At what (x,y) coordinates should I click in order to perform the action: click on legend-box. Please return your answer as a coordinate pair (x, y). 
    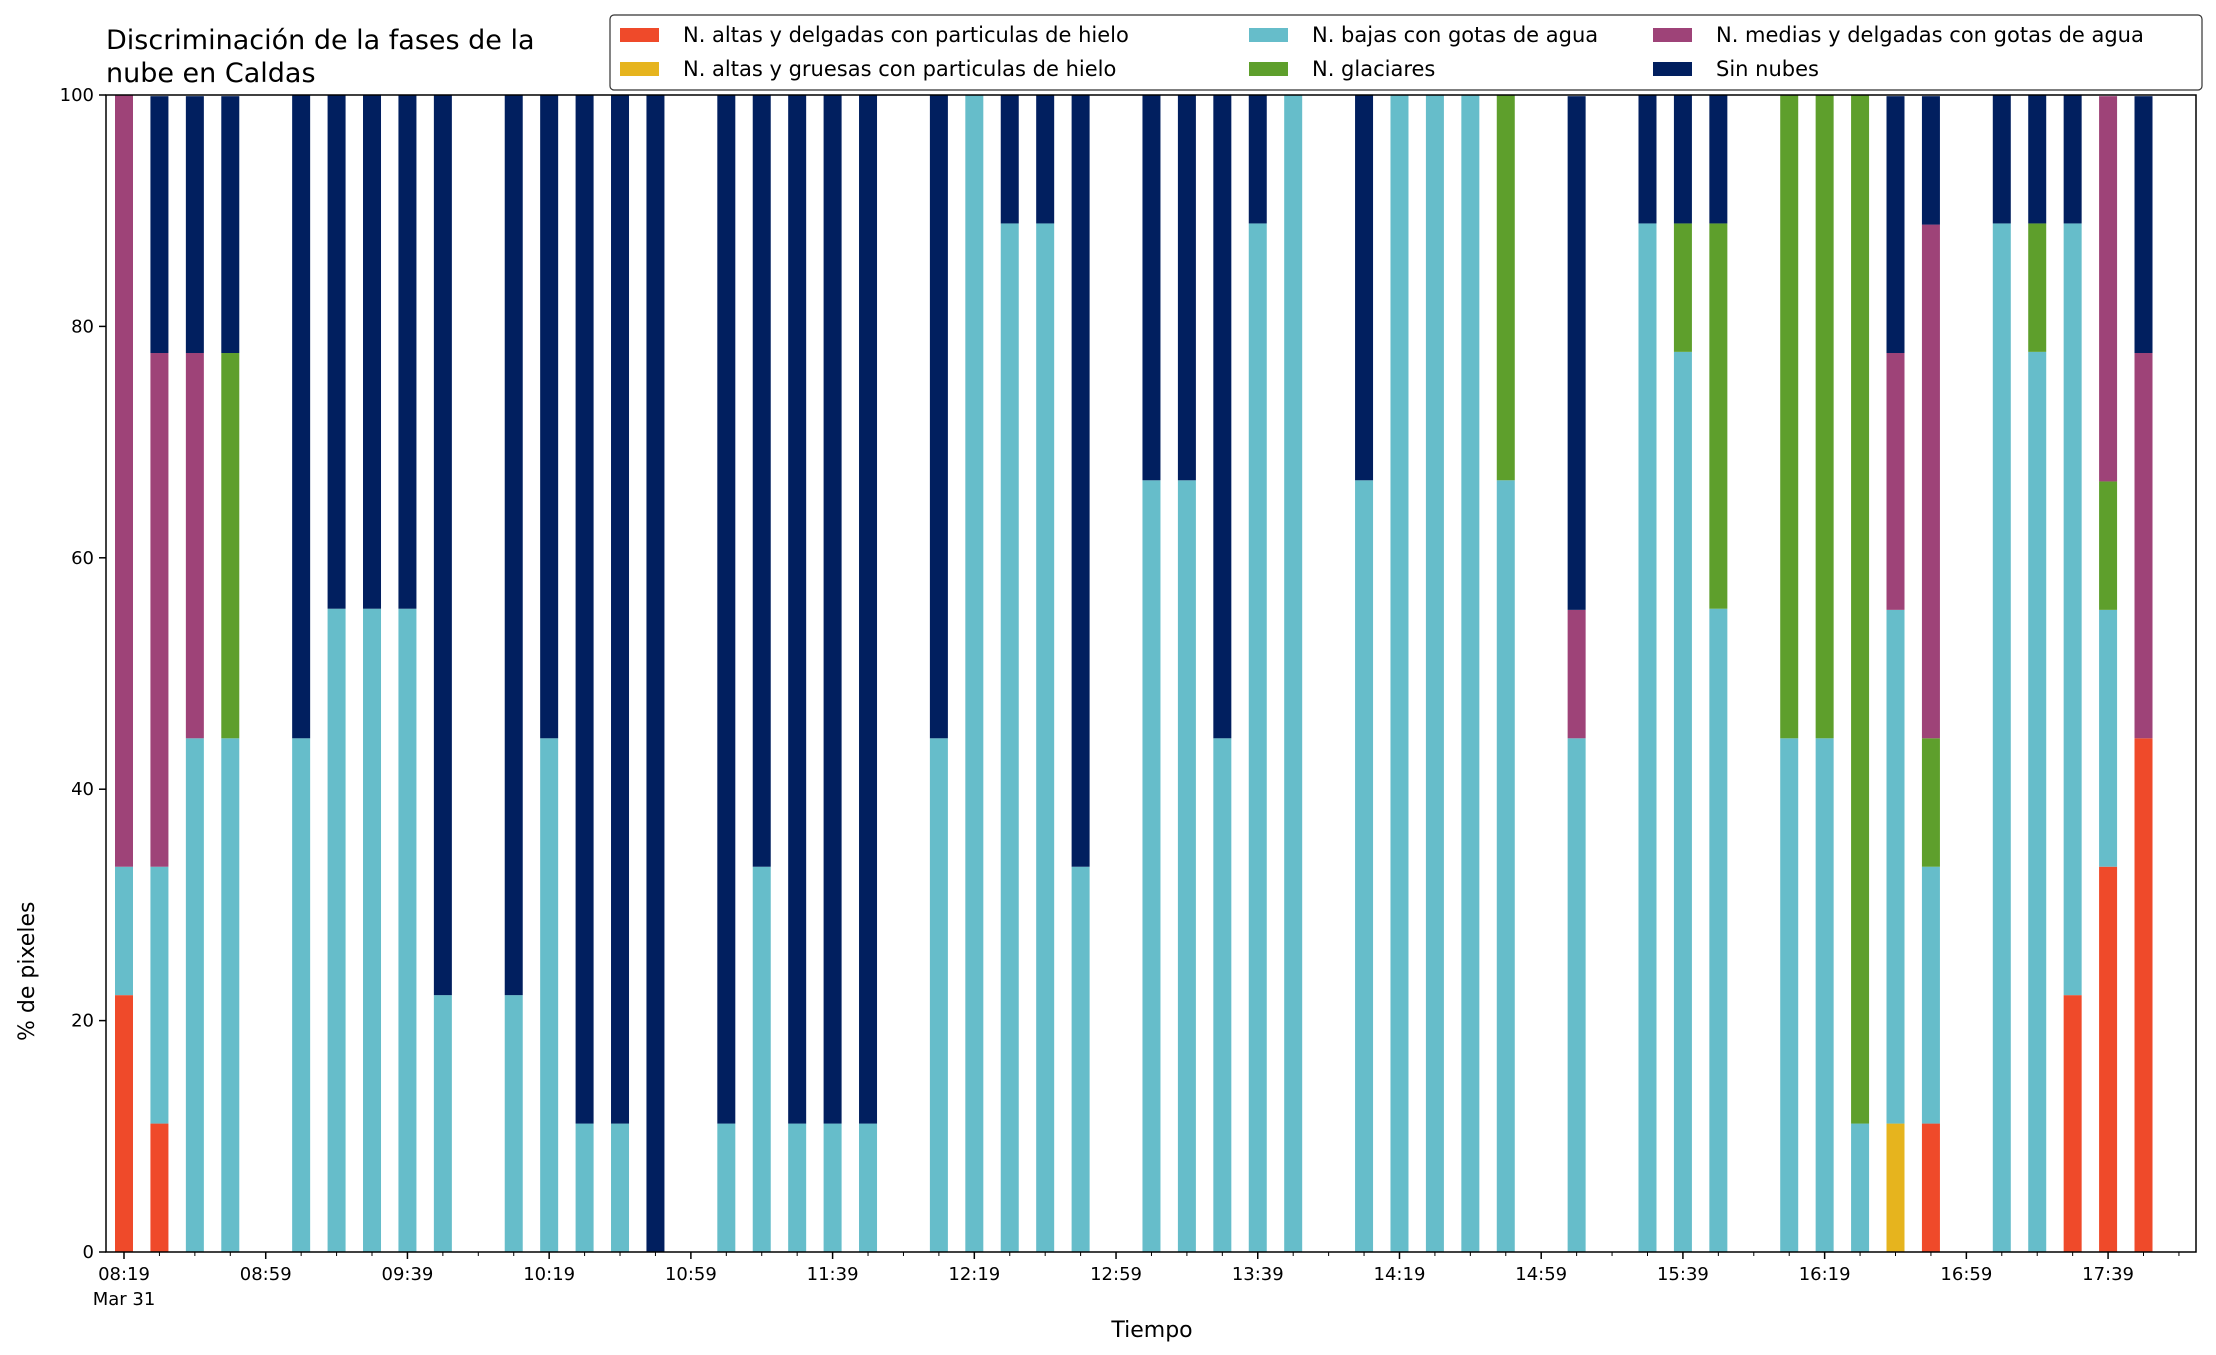
    Looking at the image, I should click on (1406, 52).